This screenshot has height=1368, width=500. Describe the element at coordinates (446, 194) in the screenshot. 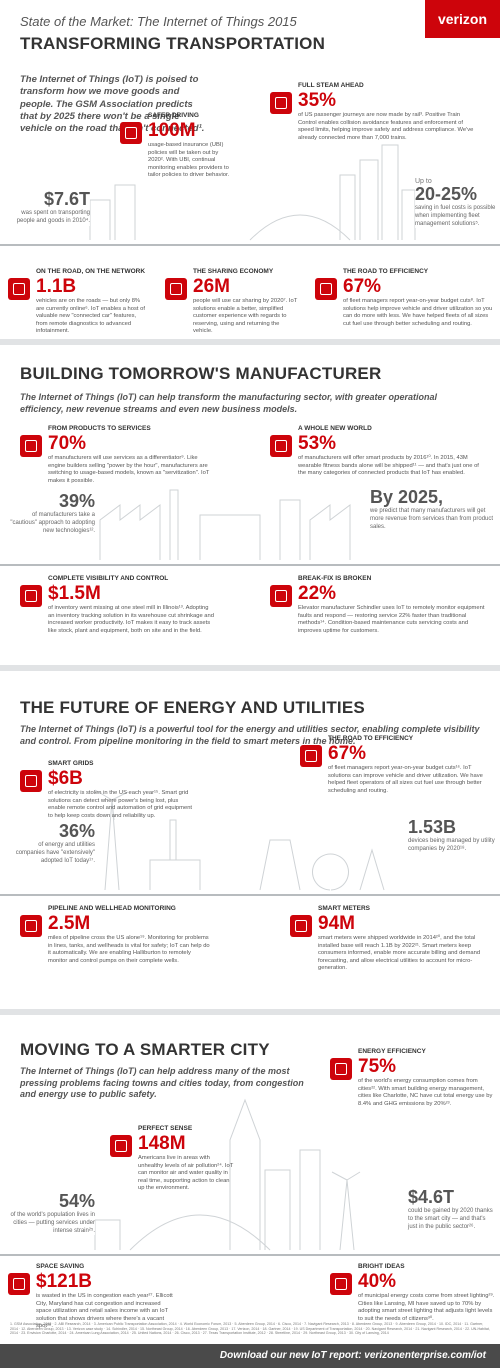

I see `side-value: 20-25%` at that location.